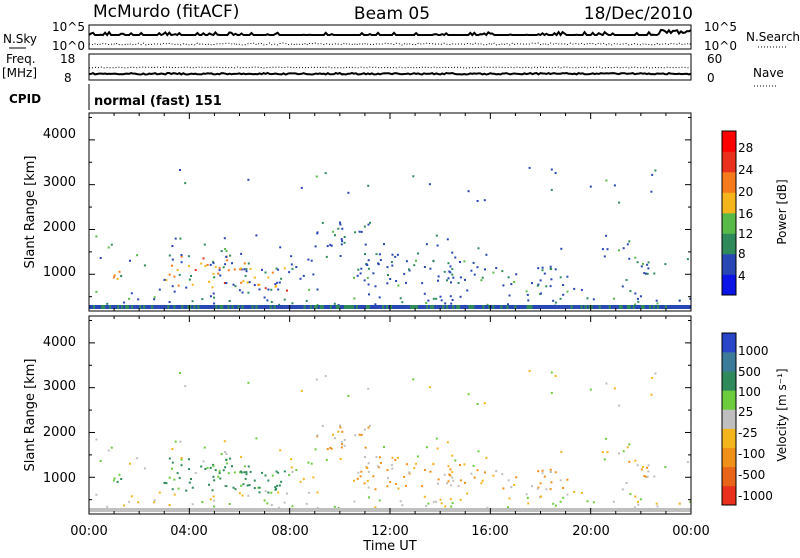  Describe the element at coordinates (19, 73) in the screenshot. I see `freq-unit: [MHz]` at that location.